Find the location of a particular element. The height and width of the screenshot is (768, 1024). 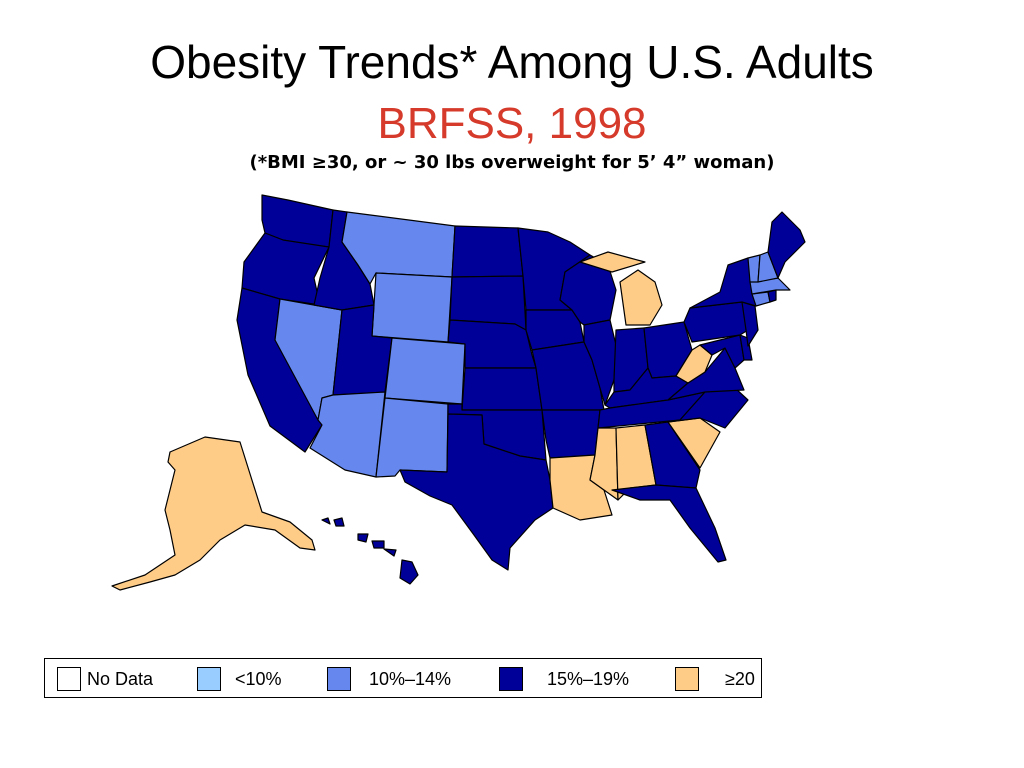

state-fl is located at coordinates (669, 523).